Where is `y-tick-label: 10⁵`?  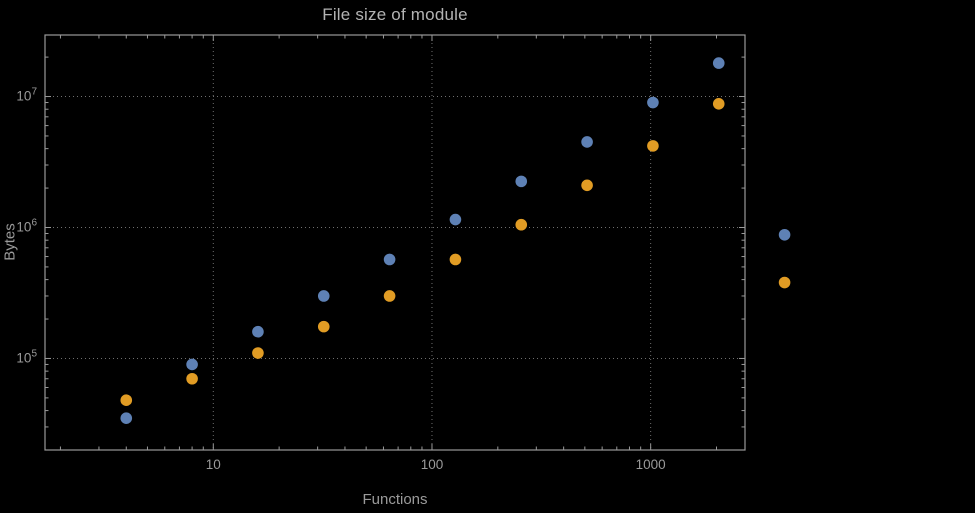 y-tick-label: 10⁵ is located at coordinates (26, 356).